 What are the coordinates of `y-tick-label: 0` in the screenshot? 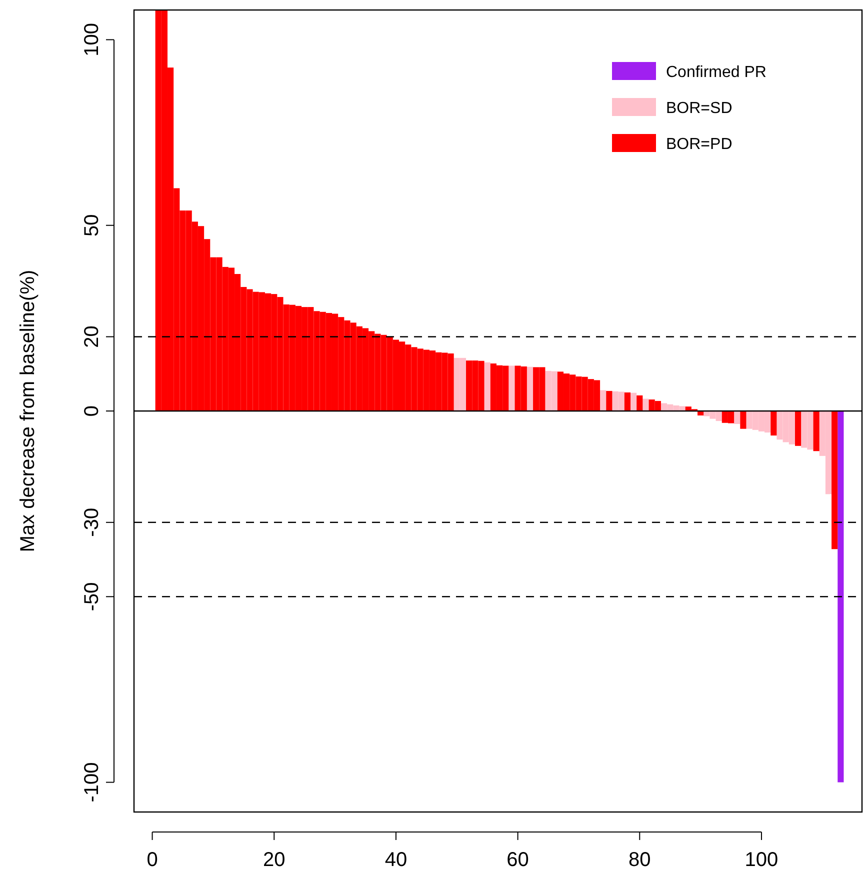 It's located at (92, 411).